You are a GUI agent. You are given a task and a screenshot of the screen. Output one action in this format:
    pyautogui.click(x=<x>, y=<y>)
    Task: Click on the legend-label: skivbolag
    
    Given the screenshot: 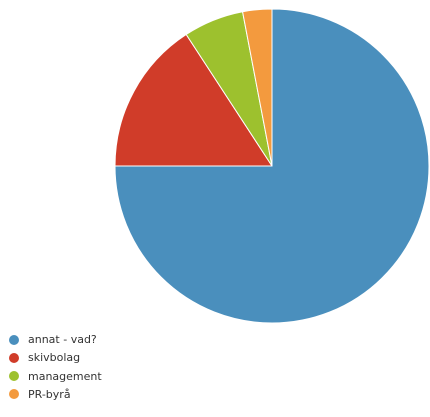 What is the action you would take?
    pyautogui.click(x=54, y=358)
    